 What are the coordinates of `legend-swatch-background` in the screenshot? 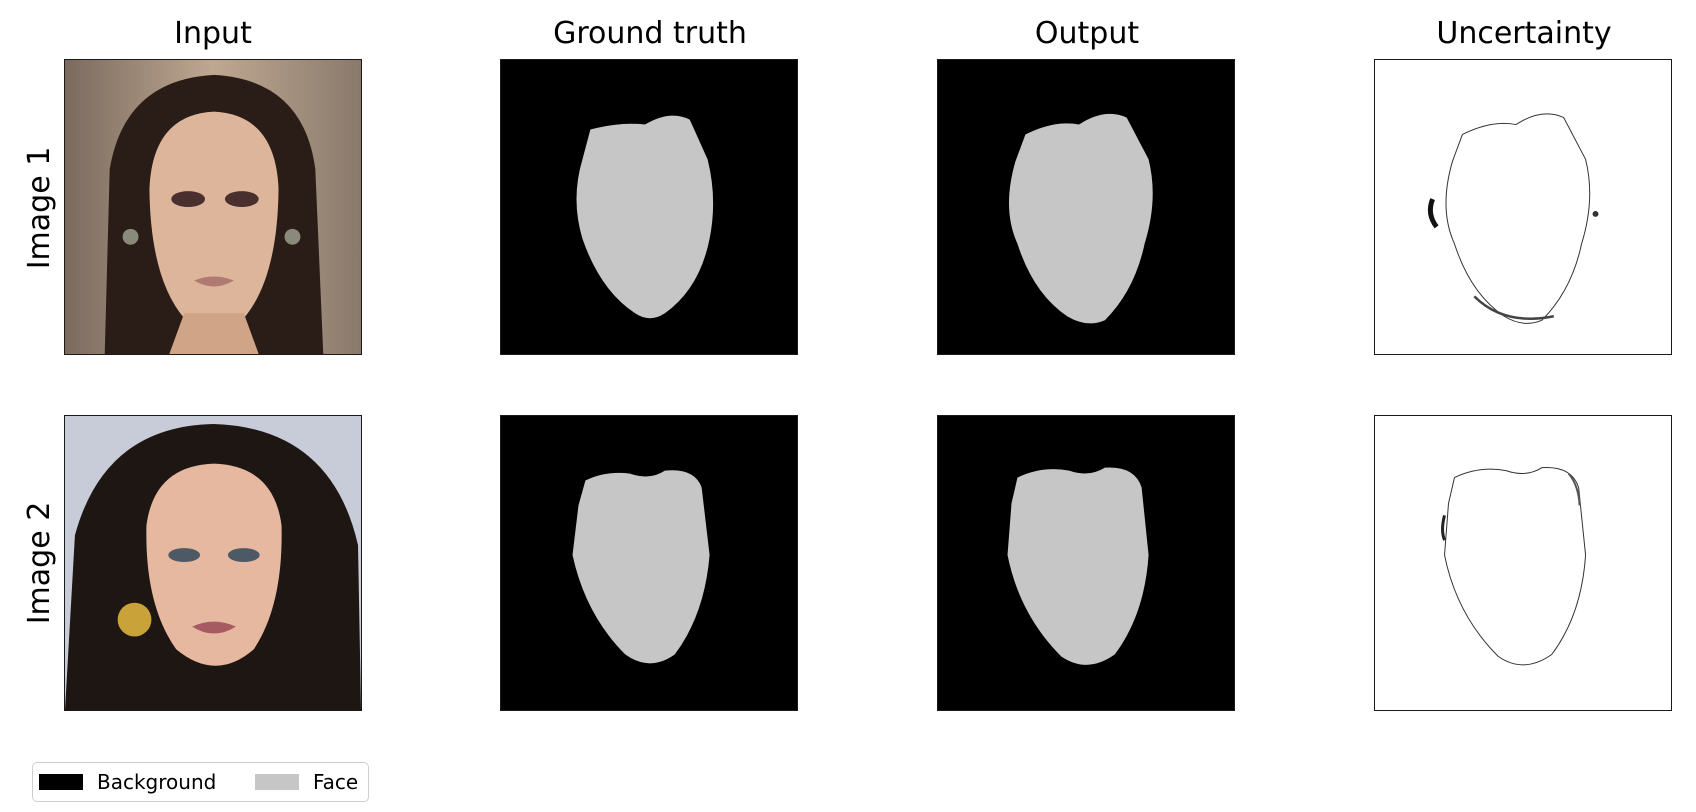 It's located at (61, 781).